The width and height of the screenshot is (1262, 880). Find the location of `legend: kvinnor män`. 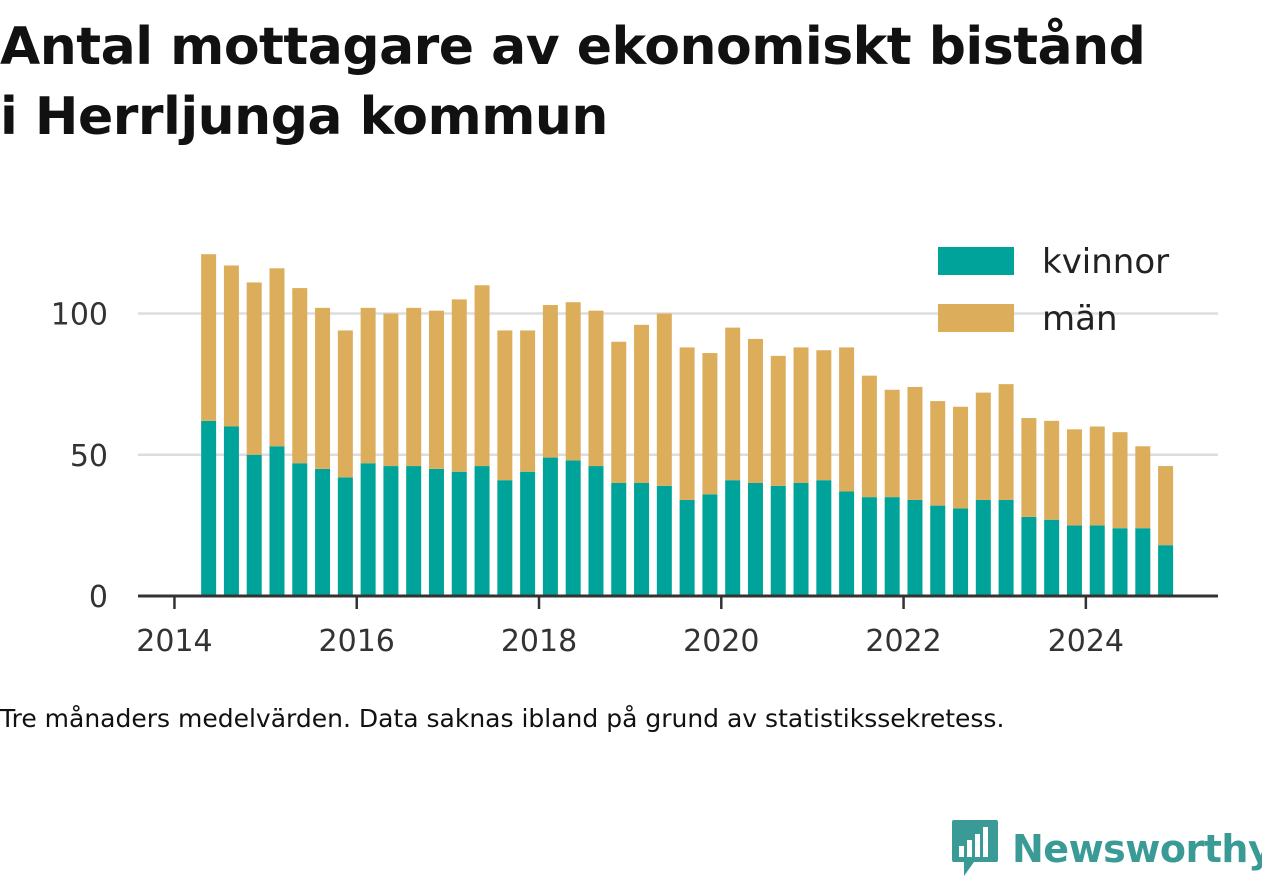

legend: kvinnor män is located at coordinates (1053, 290).